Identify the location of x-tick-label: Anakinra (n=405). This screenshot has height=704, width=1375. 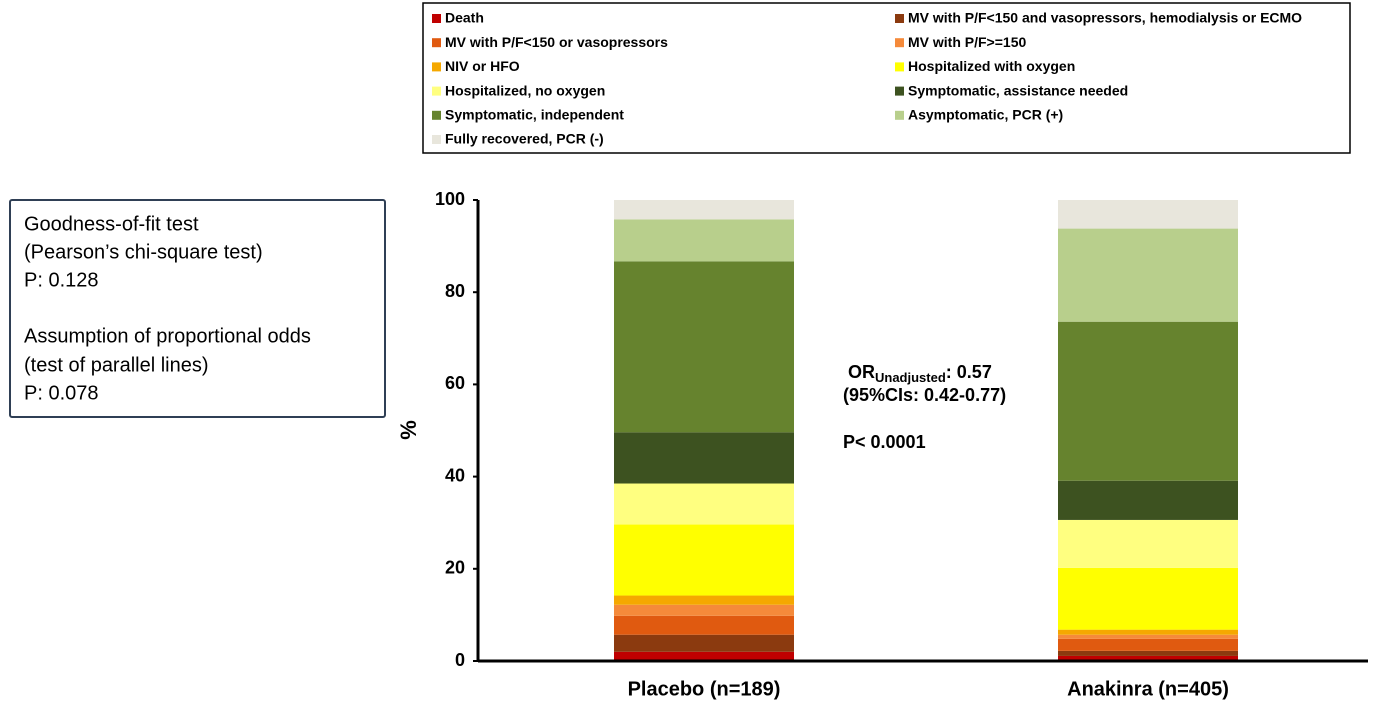
(1148, 689).